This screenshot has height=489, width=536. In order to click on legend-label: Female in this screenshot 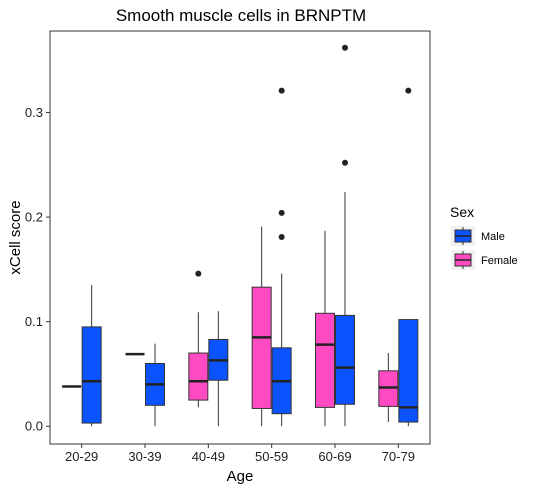, I will do `click(499, 261)`.